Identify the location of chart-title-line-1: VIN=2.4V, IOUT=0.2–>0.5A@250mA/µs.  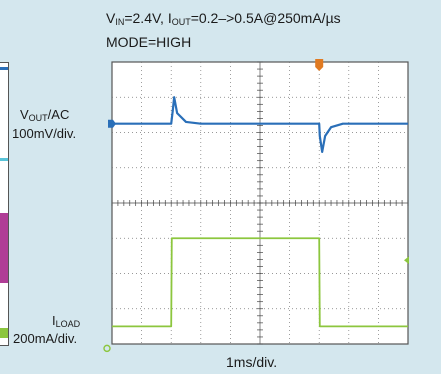
(223, 18).